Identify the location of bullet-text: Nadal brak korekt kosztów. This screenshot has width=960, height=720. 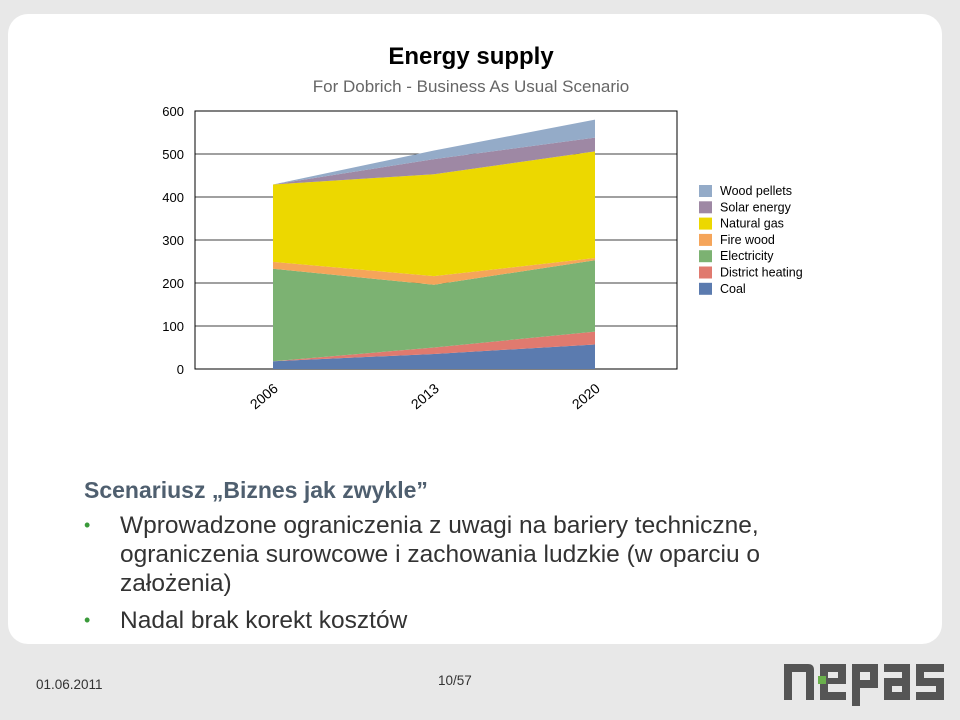
(264, 620).